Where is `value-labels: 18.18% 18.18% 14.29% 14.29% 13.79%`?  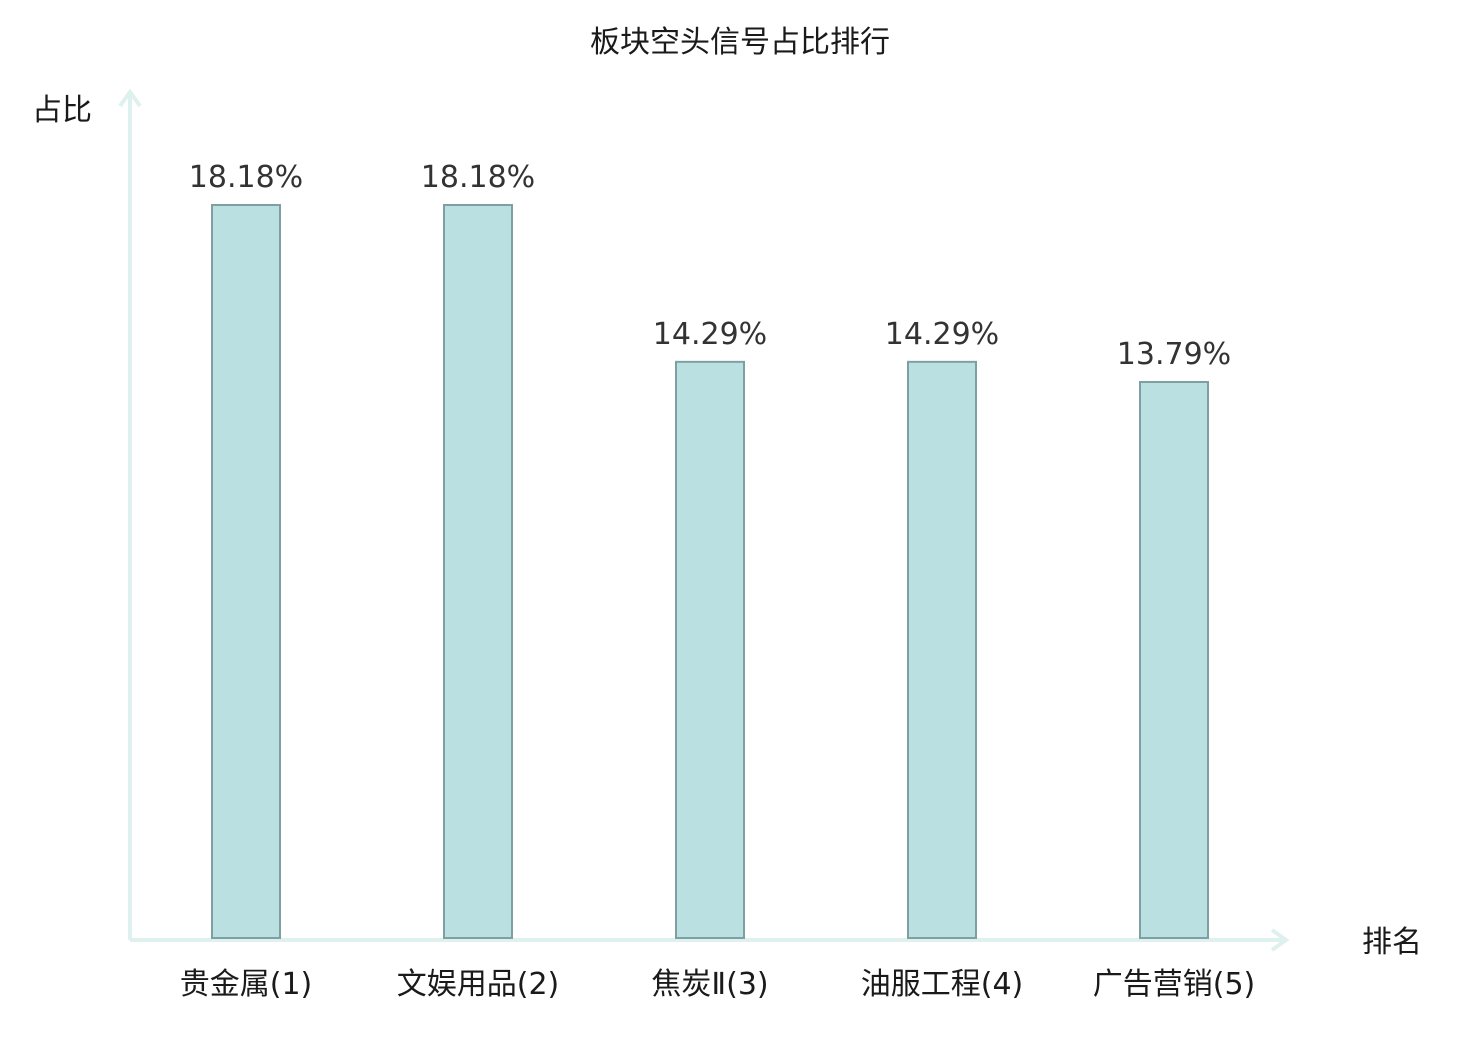 value-labels: 18.18% 18.18% 14.29% 14.29% 13.79% is located at coordinates (710, 266).